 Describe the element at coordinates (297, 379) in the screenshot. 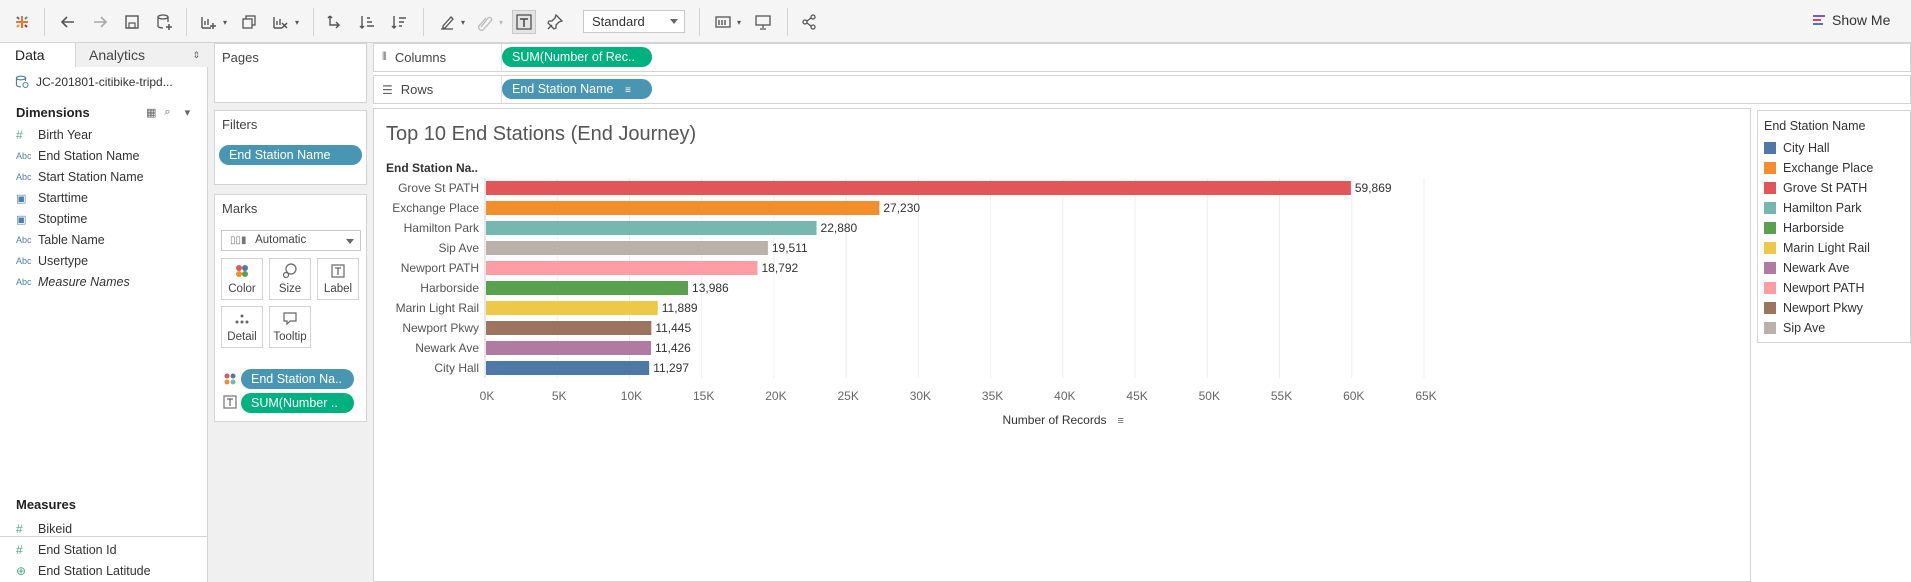

I see `color-pill: End Station Na..` at that location.